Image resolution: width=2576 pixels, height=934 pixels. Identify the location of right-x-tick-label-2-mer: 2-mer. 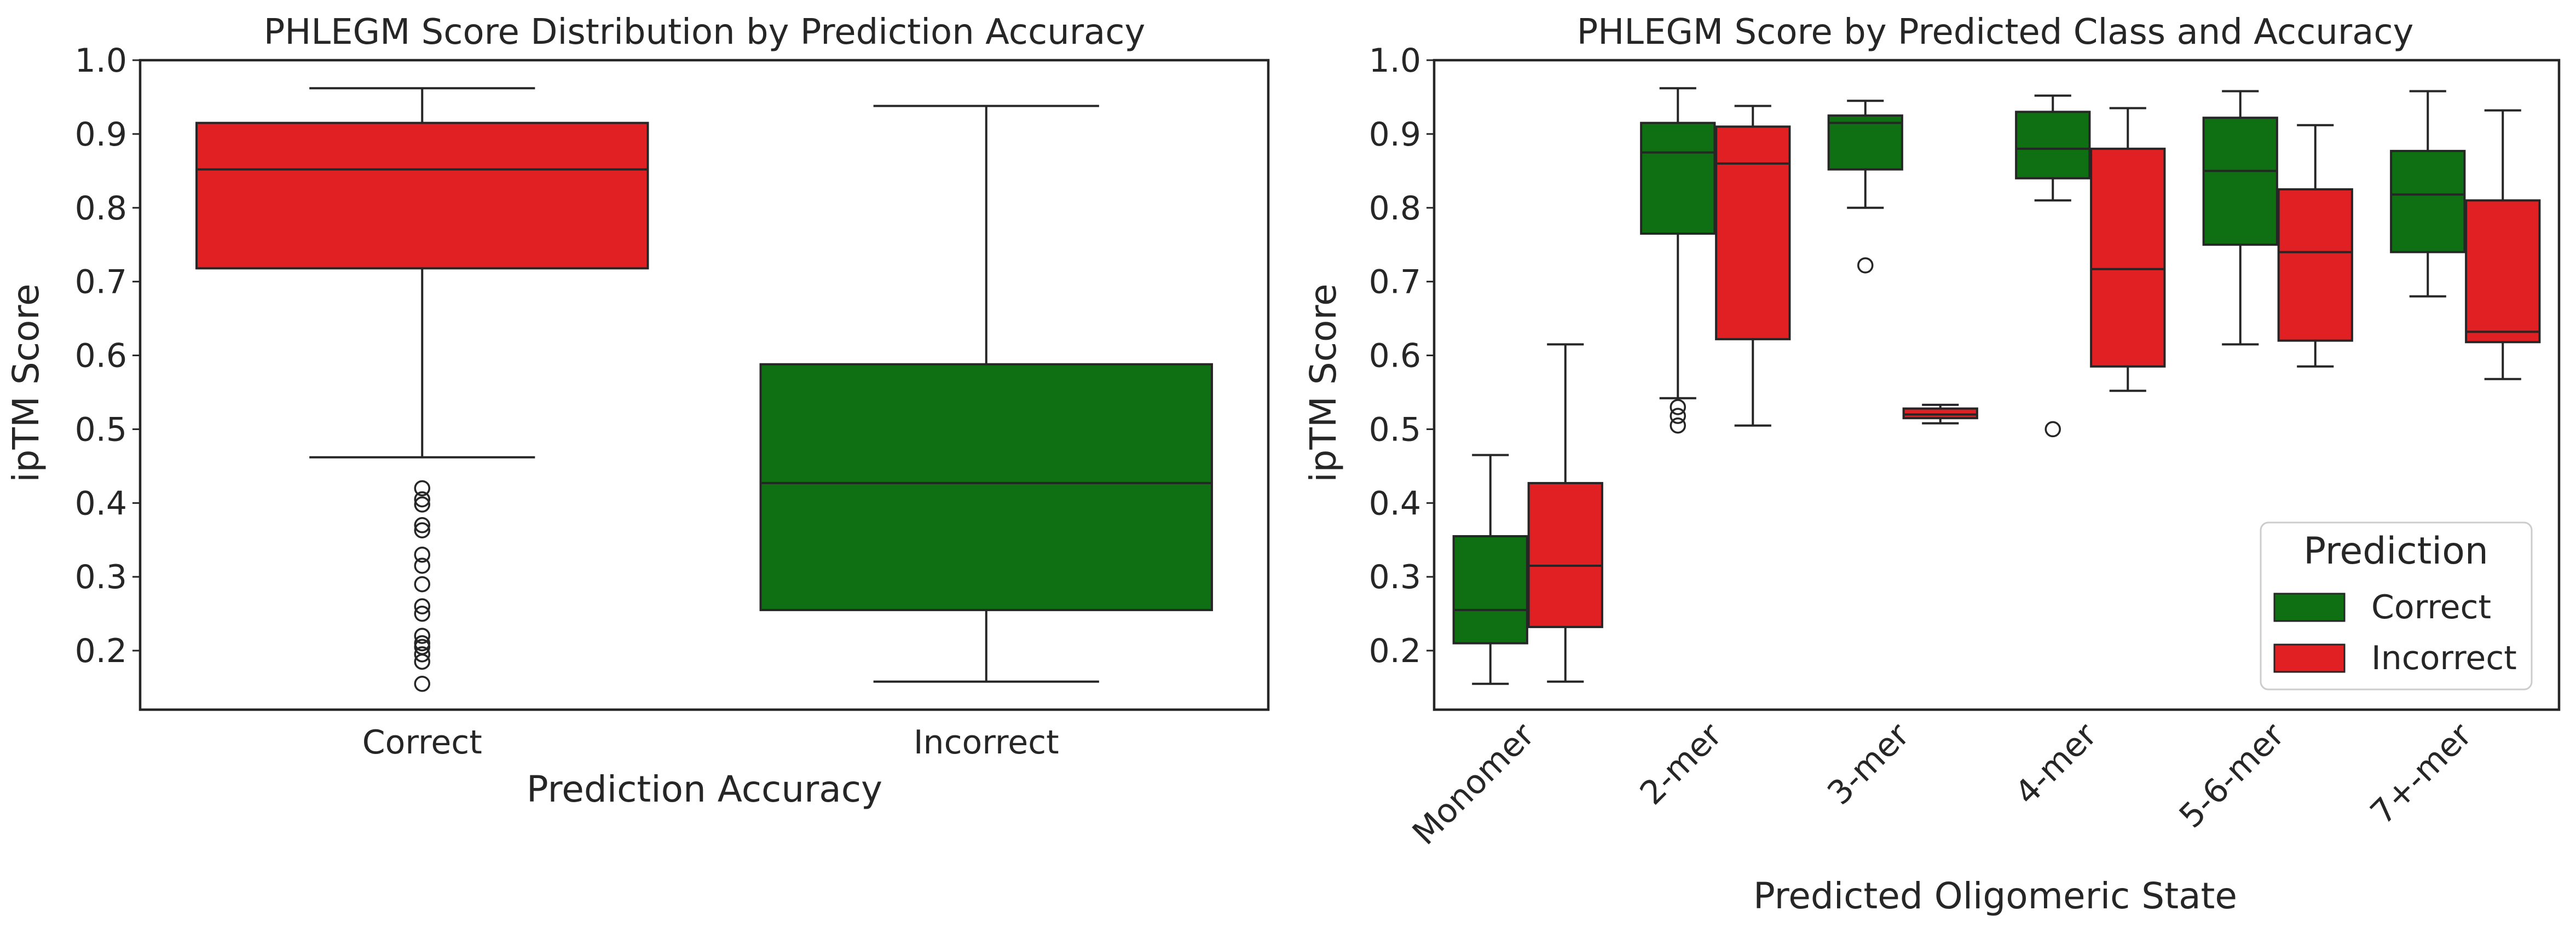
(1681, 765).